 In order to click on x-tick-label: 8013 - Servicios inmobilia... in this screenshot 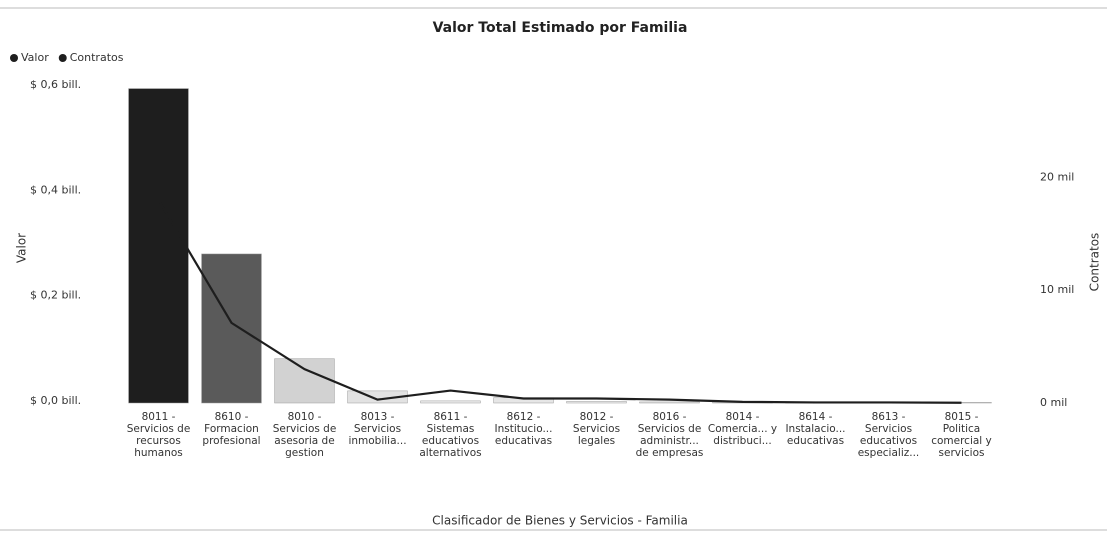, I will do `click(377, 429)`.